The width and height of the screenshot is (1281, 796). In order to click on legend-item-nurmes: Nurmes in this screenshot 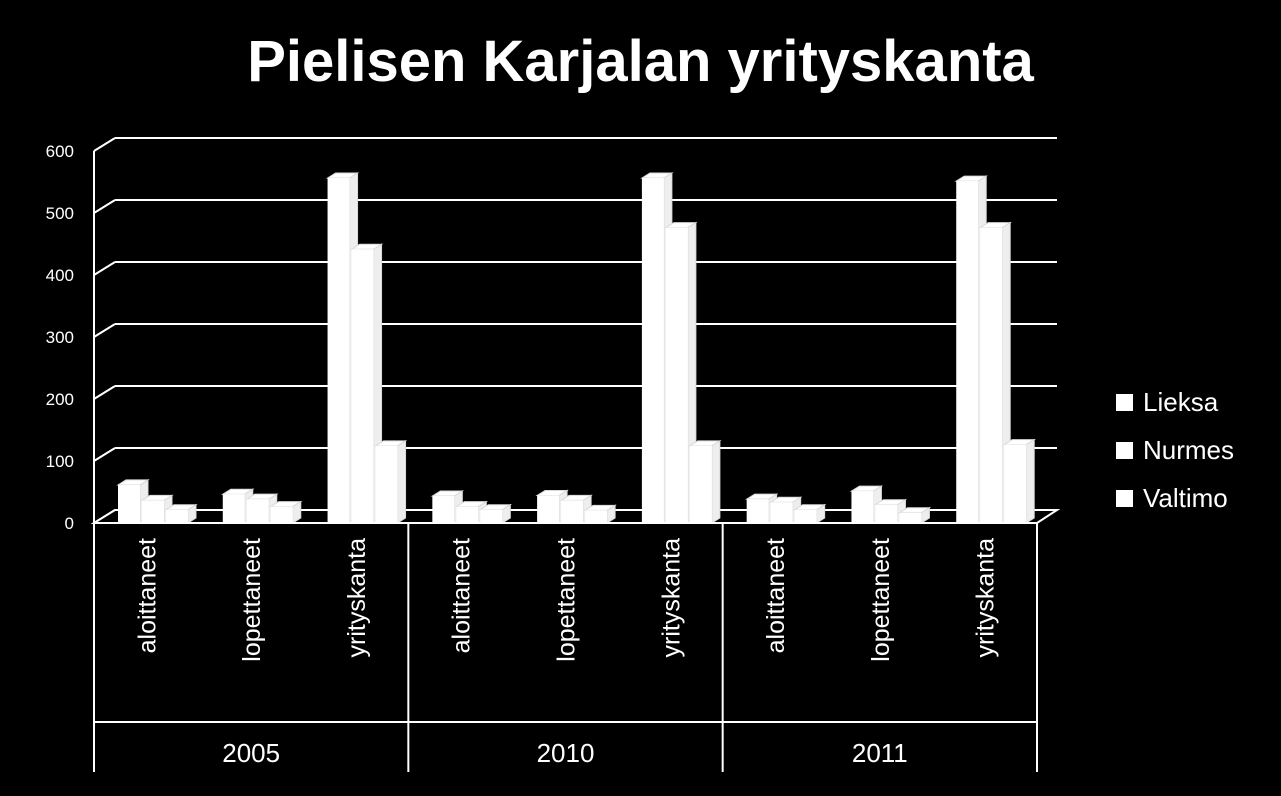, I will do `click(1175, 450)`.